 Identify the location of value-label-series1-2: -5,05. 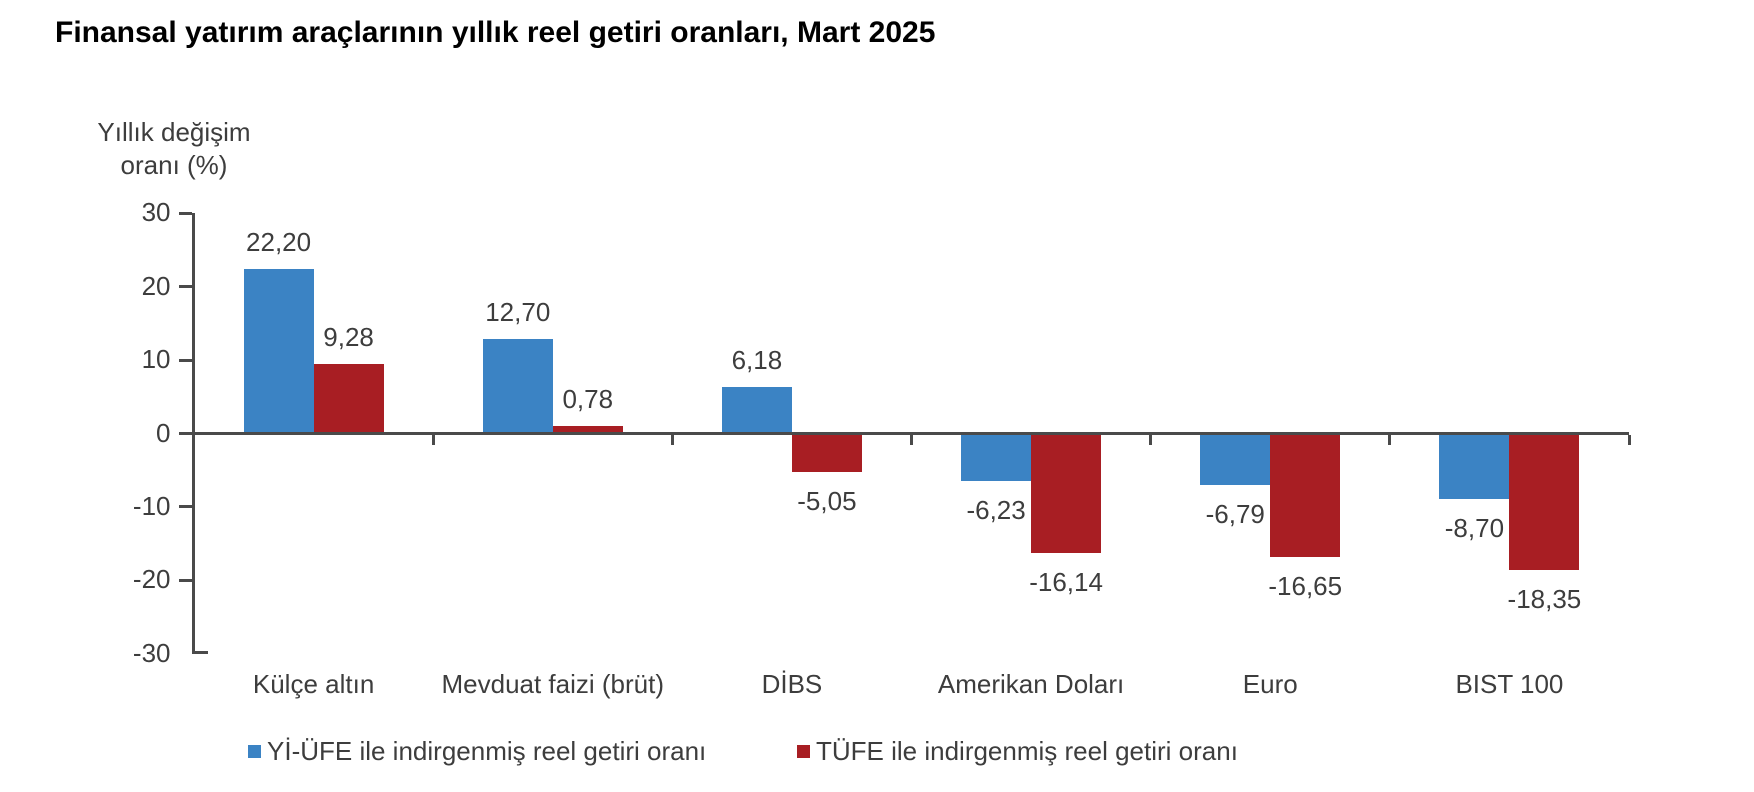
(827, 501).